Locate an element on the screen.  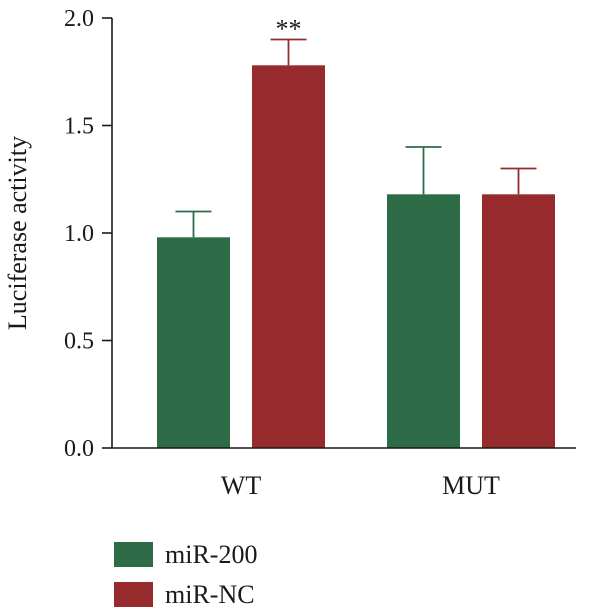
y-tick-label: 2.0 is located at coordinates (79, 19).